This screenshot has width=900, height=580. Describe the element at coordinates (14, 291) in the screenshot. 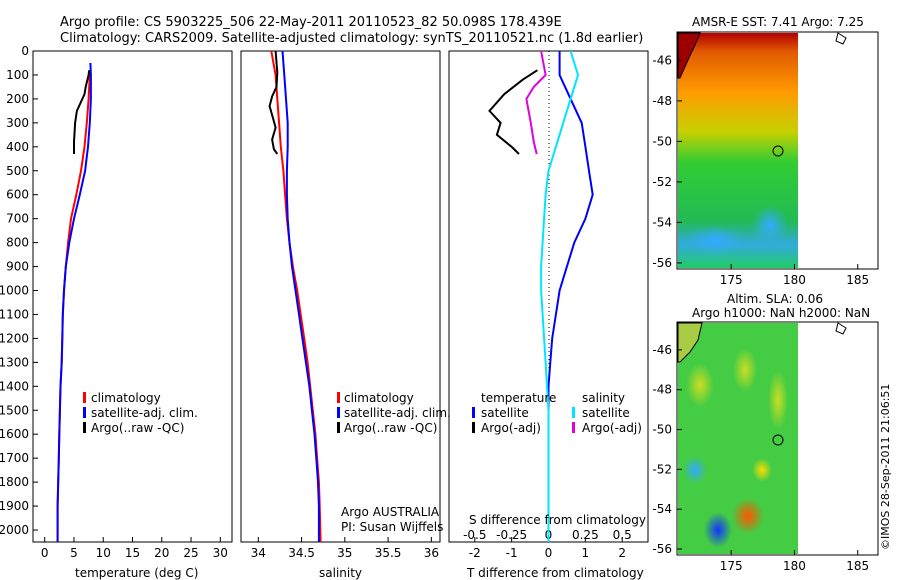

I see `y-tick-label: 1000` at that location.